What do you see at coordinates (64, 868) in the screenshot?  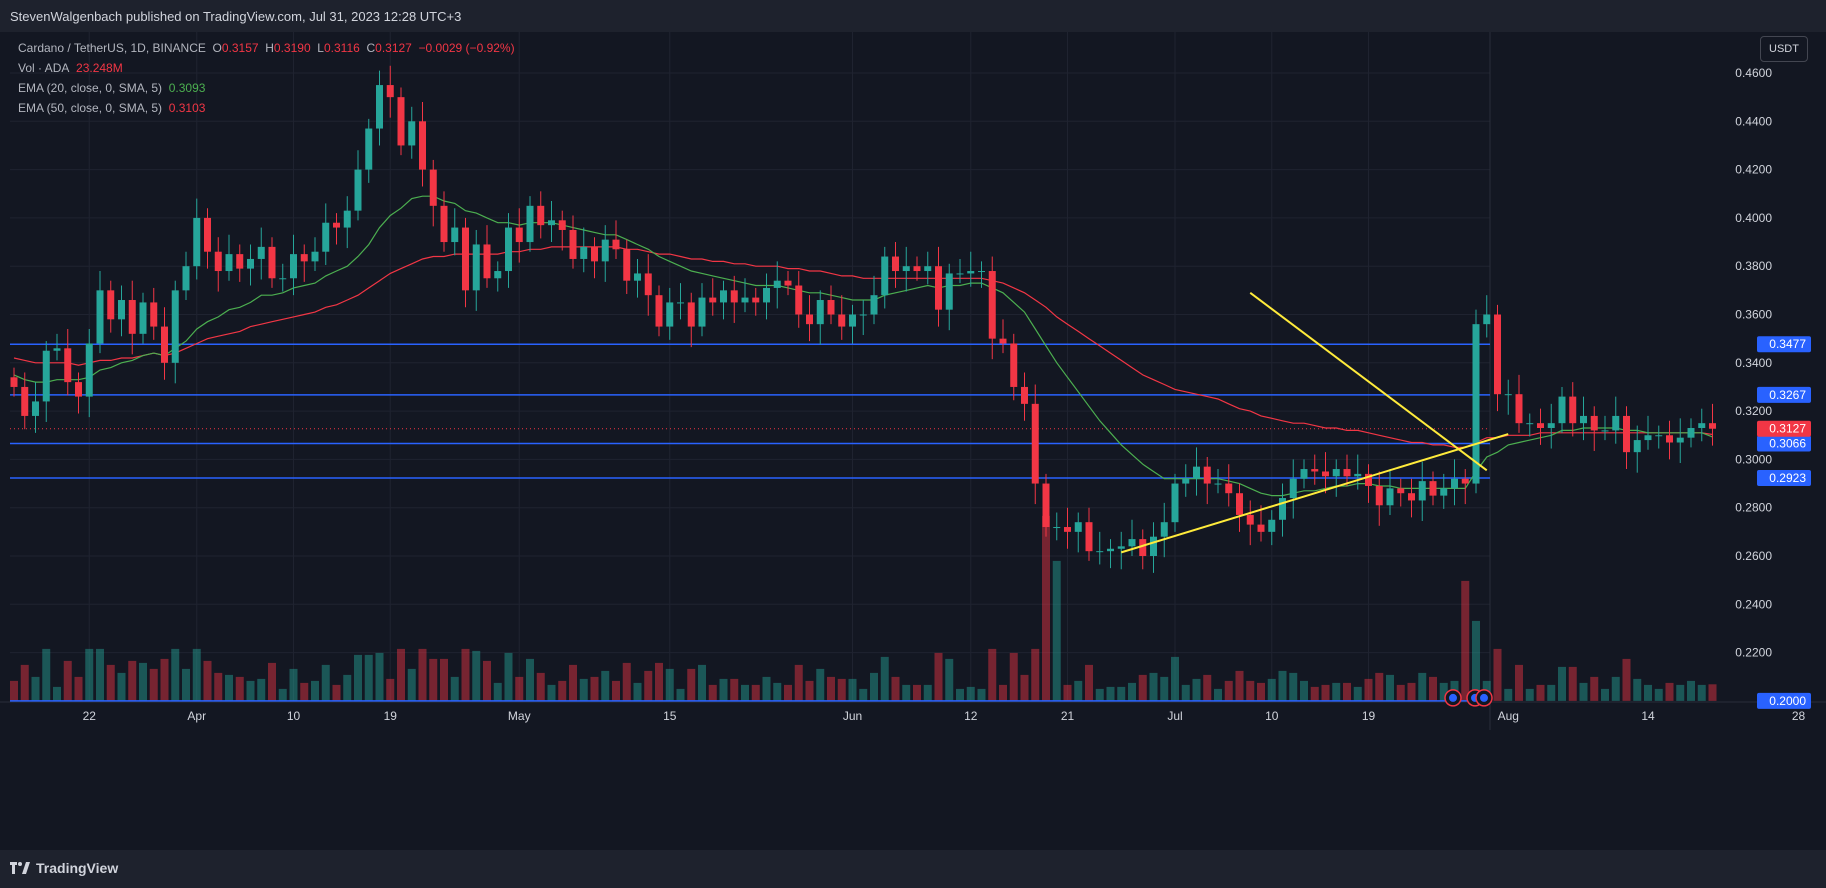 I see `tradingview-logo: TradingView` at bounding box center [64, 868].